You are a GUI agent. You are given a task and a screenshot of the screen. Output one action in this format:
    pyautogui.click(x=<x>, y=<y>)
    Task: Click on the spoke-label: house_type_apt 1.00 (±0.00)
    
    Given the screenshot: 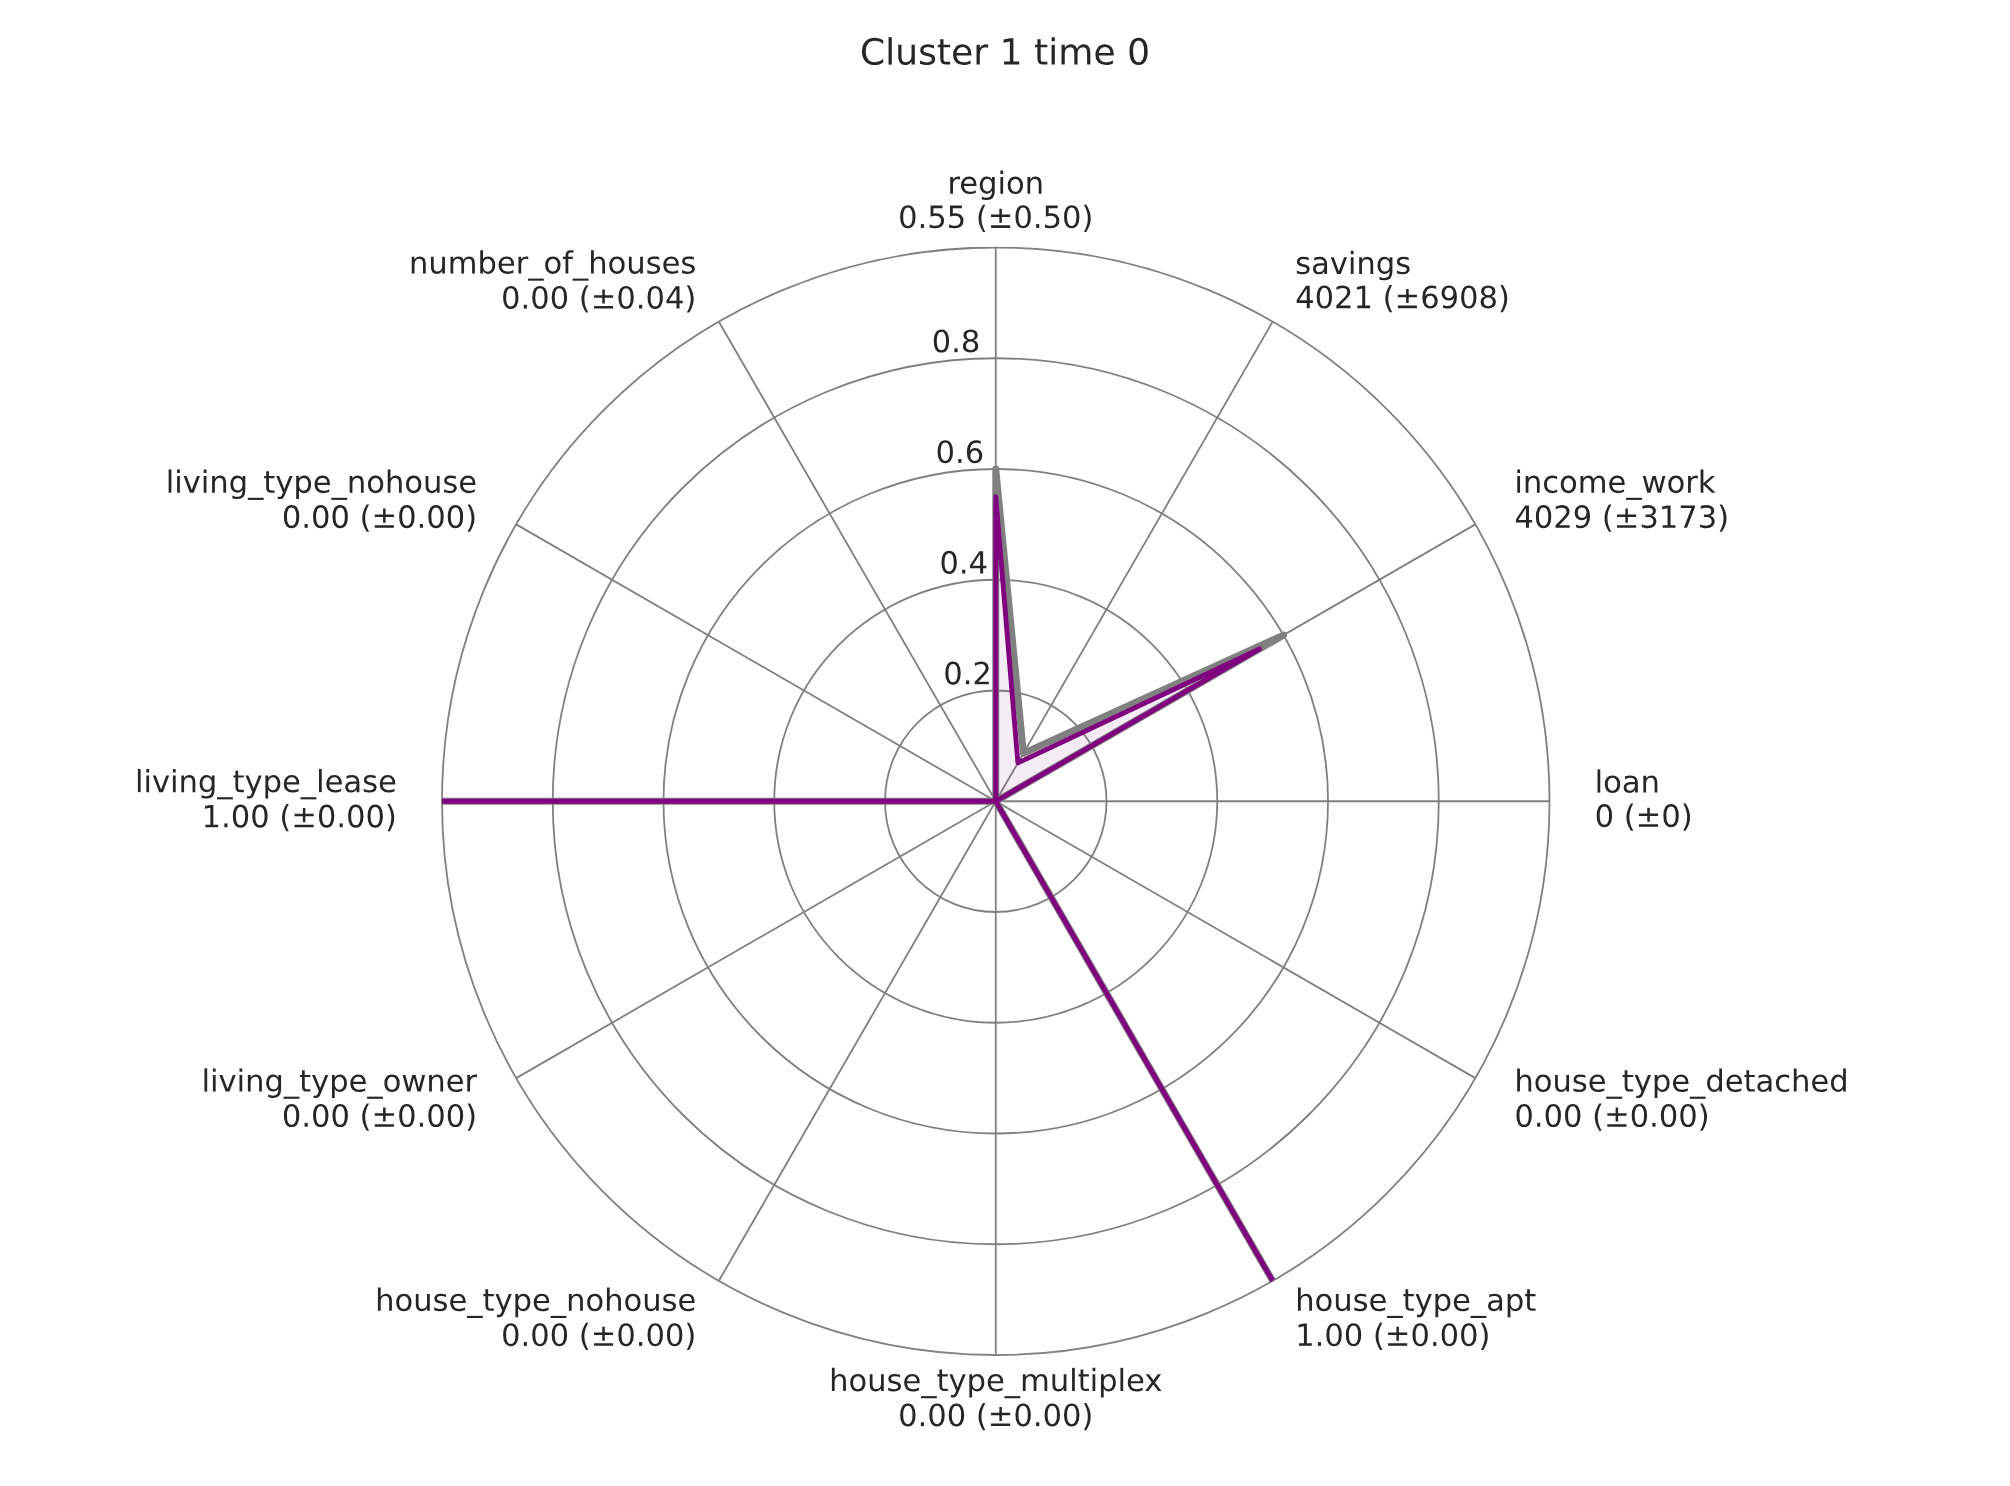 What is the action you would take?
    pyautogui.click(x=1416, y=1318)
    